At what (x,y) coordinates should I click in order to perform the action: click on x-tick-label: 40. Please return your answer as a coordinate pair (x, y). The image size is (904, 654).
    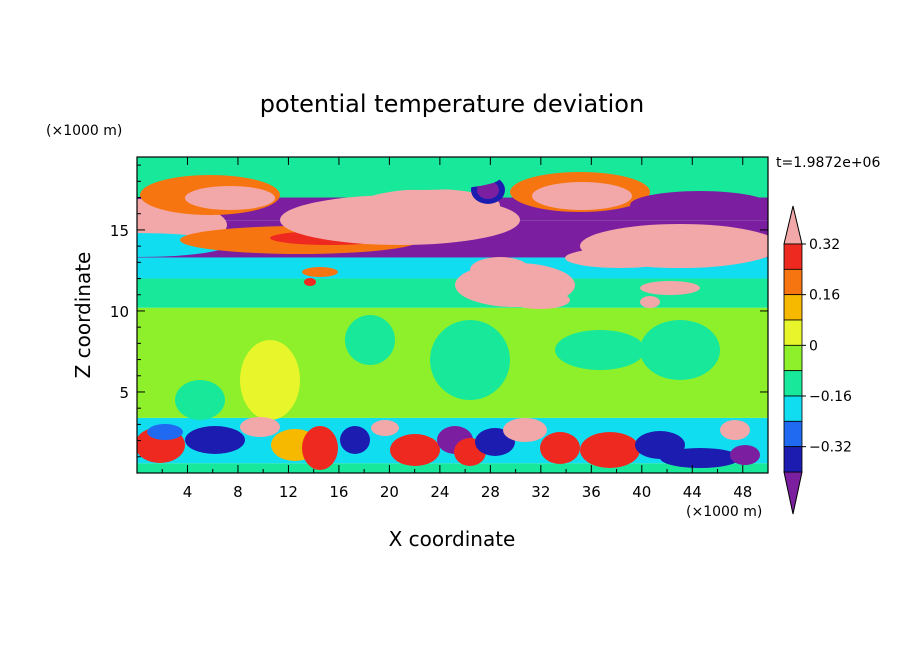
    Looking at the image, I should click on (641, 492).